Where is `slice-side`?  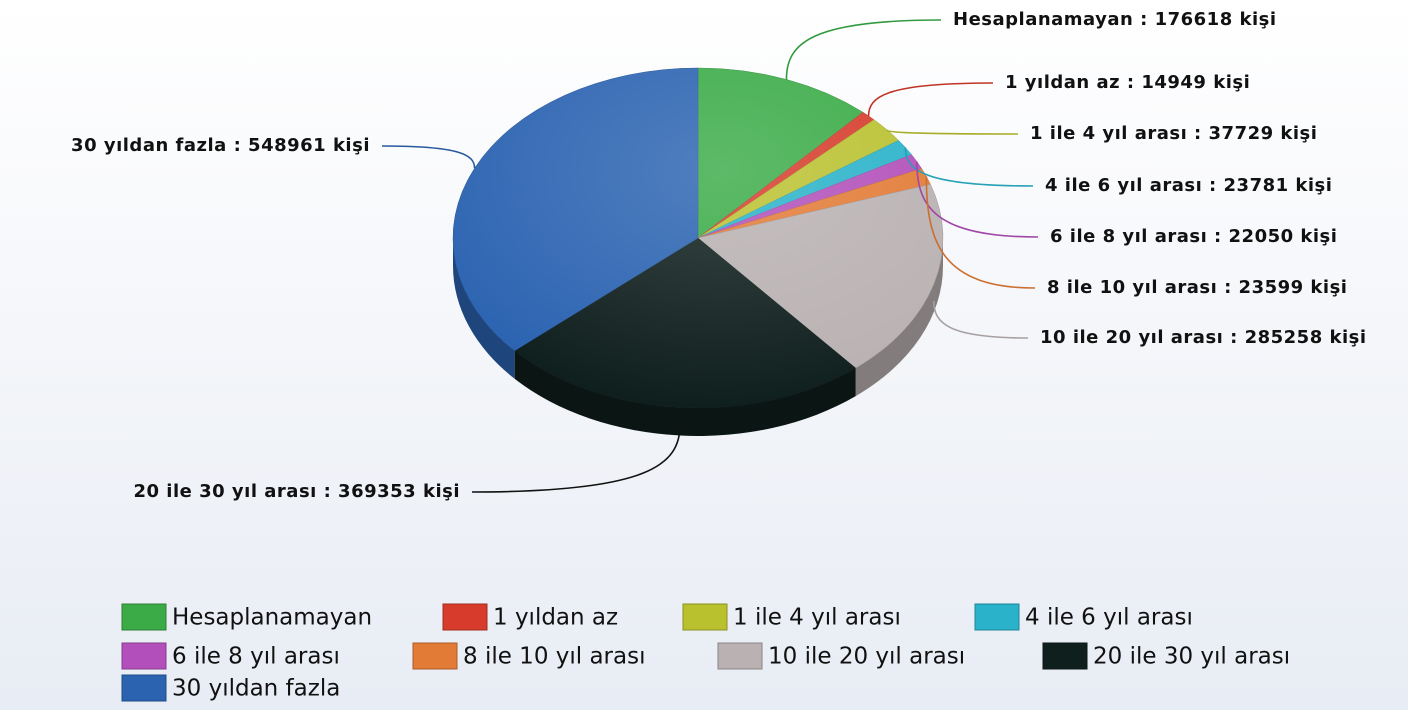 slice-side is located at coordinates (685, 393).